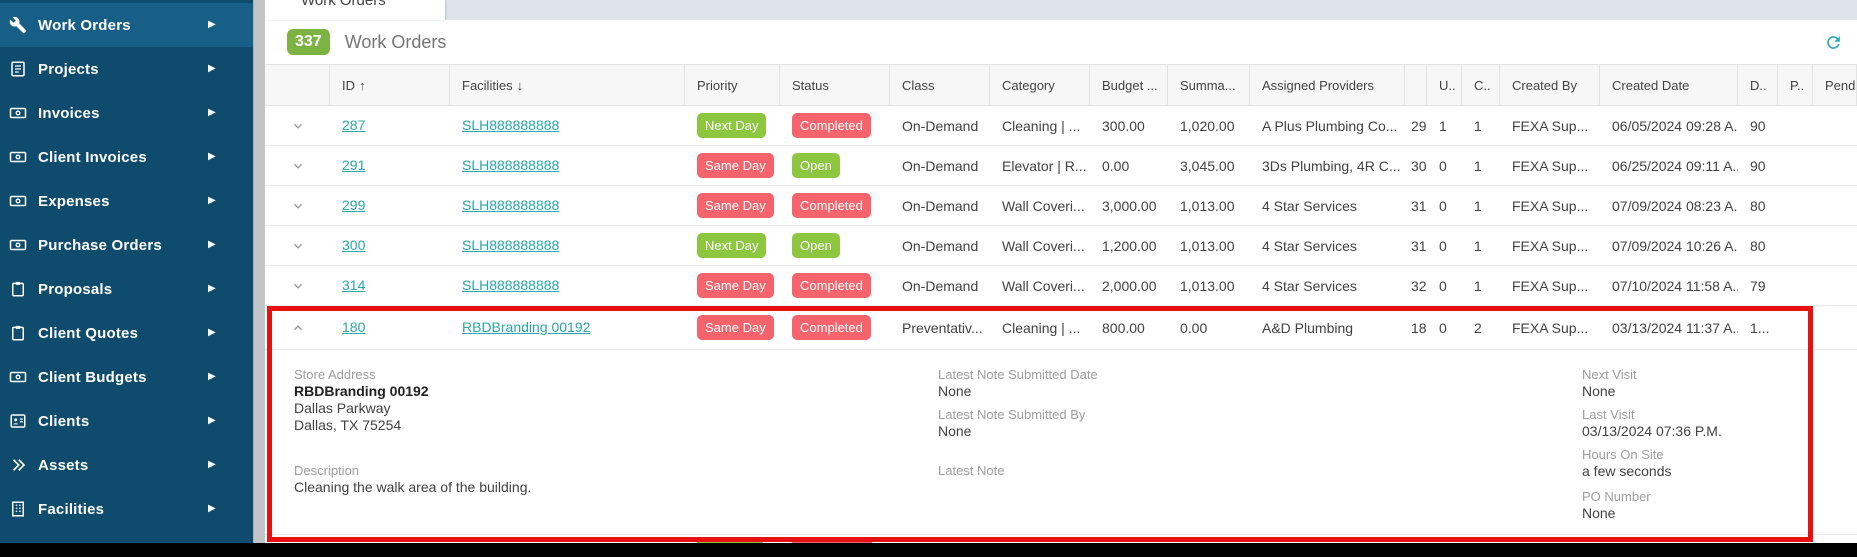 The height and width of the screenshot is (557, 1857). Describe the element at coordinates (126, 157) in the screenshot. I see `sidebar-item-client-invoices: Client Invoices ▶` at that location.